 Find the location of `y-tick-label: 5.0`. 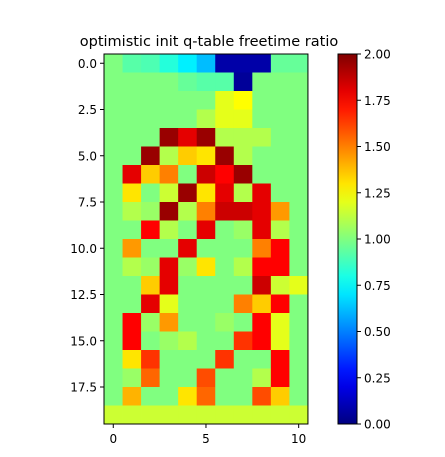

y-tick-label: 5.0 is located at coordinates (87, 156).